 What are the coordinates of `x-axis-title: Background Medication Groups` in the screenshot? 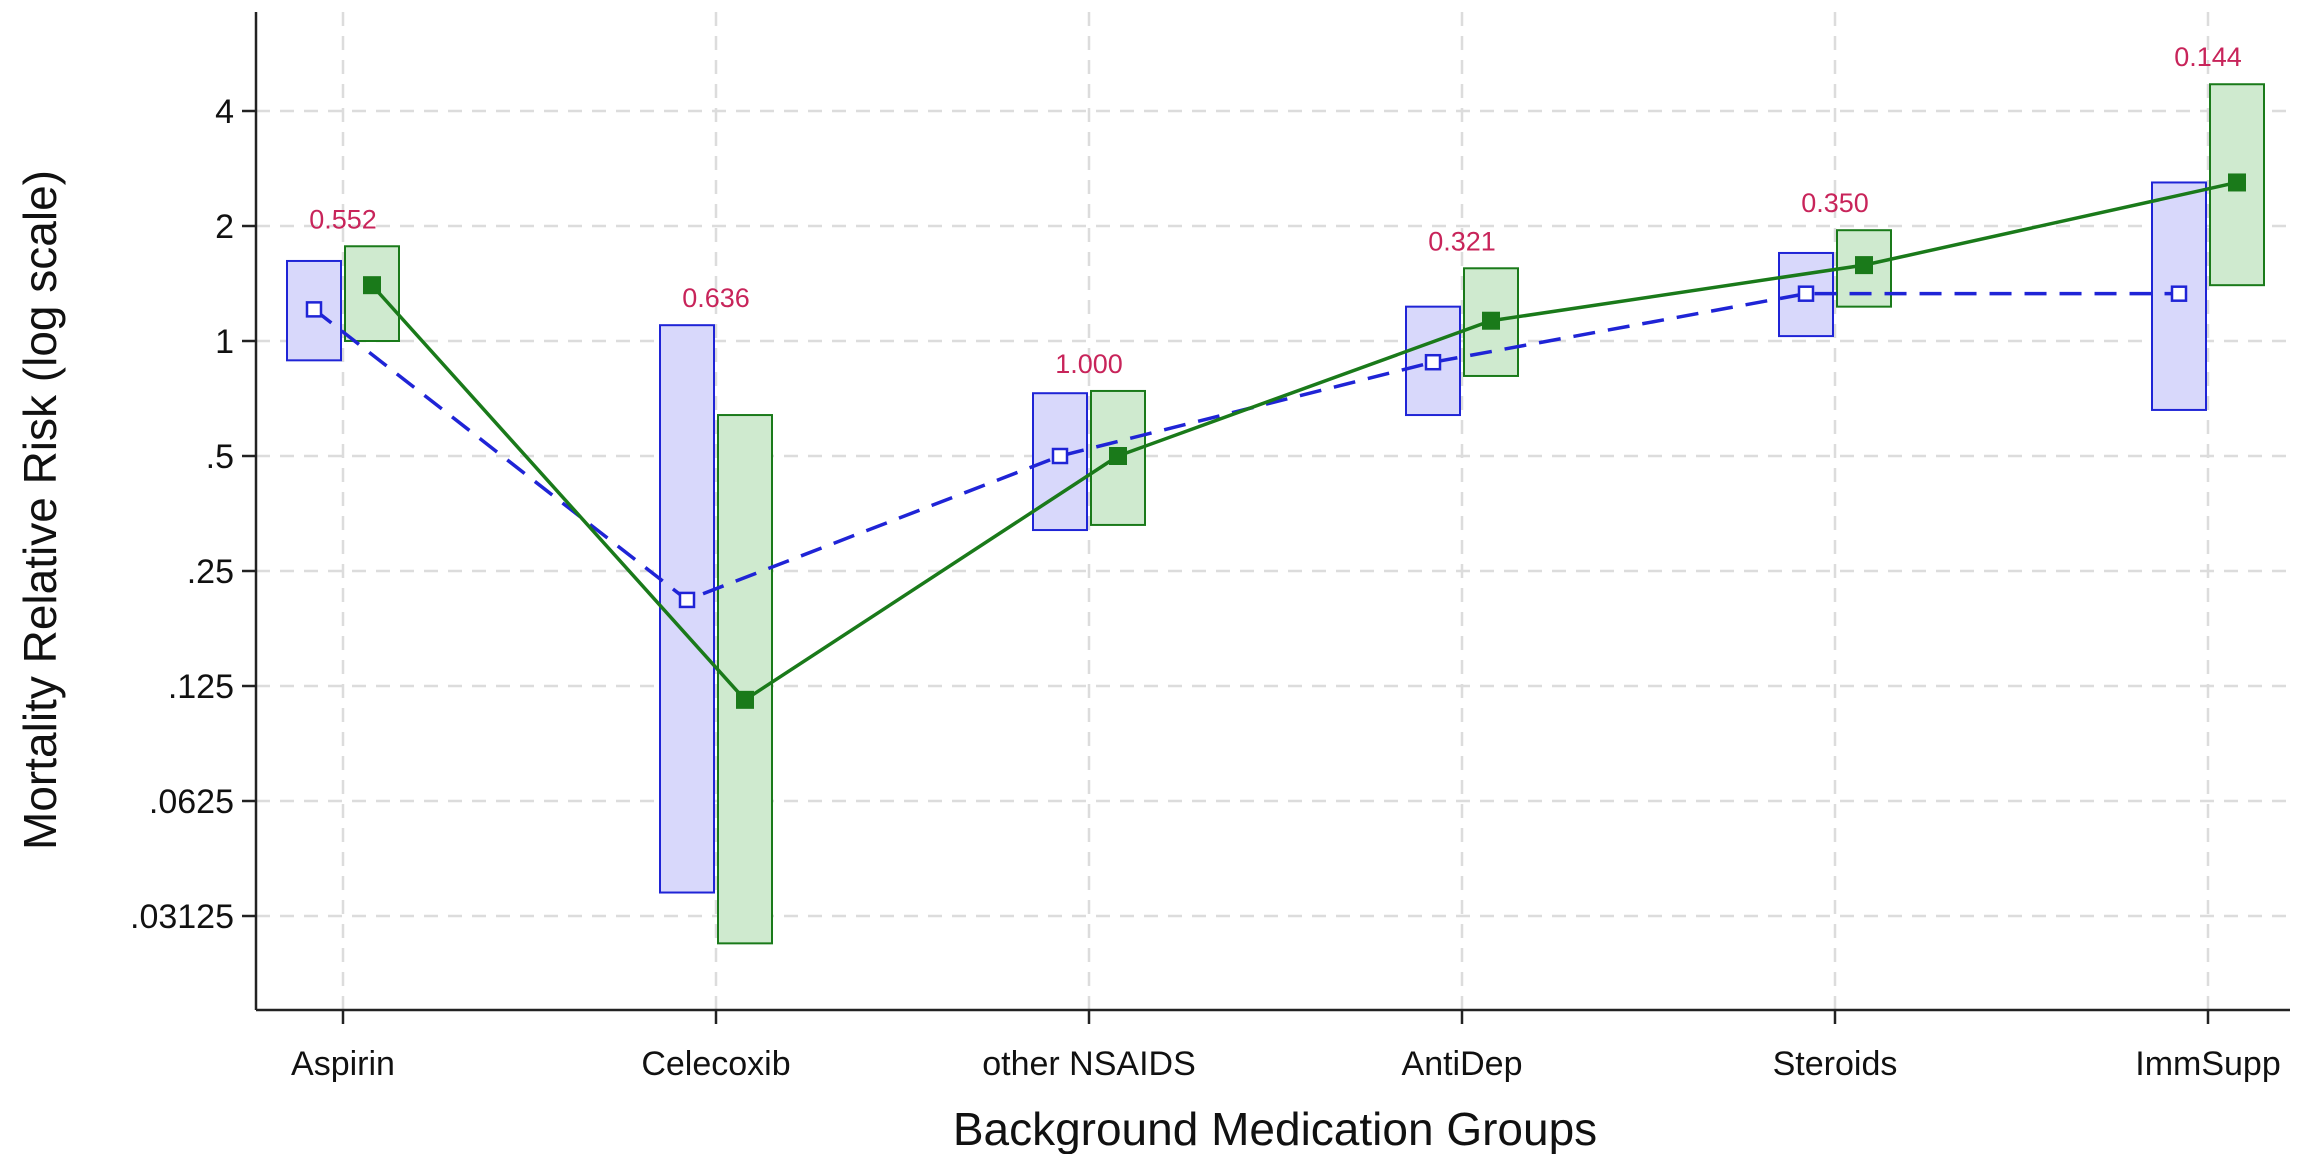 It's located at (1275, 1128).